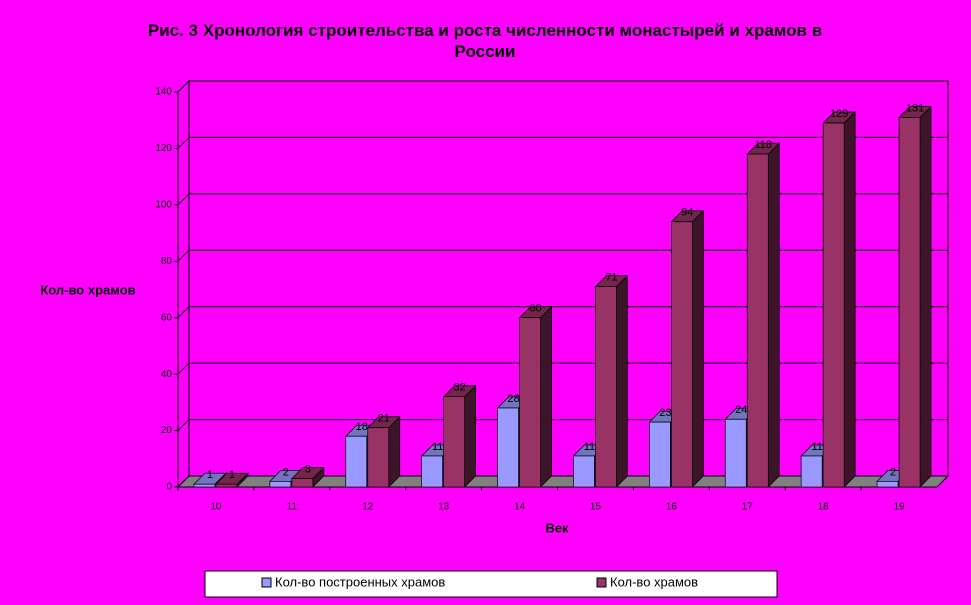 The image size is (971, 605). Describe the element at coordinates (557, 527) in the screenshot. I see `x-axis-label: Век` at that location.